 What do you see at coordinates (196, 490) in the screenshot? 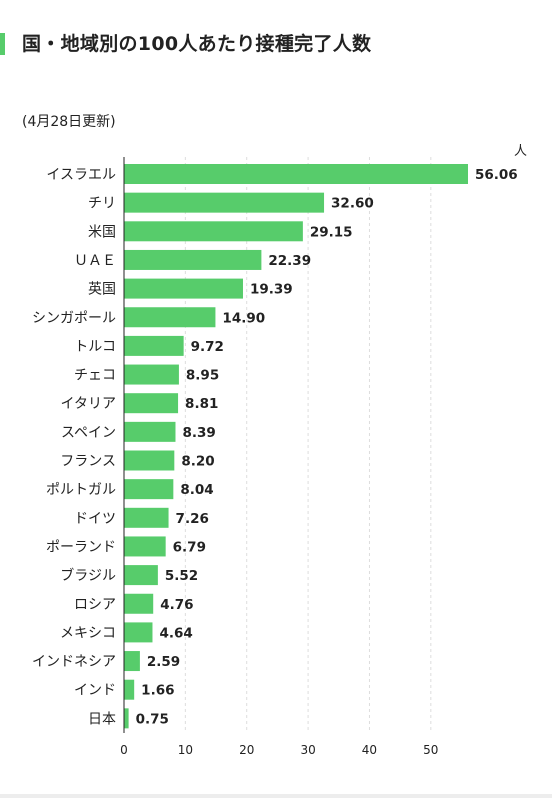
I see `value-label: 8.04` at bounding box center [196, 490].